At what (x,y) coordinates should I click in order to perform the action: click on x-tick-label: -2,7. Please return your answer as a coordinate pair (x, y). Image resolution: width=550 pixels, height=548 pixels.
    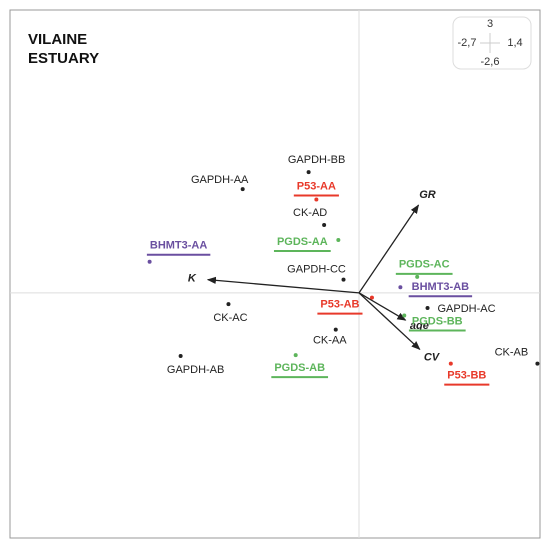
    Looking at the image, I should click on (467, 43).